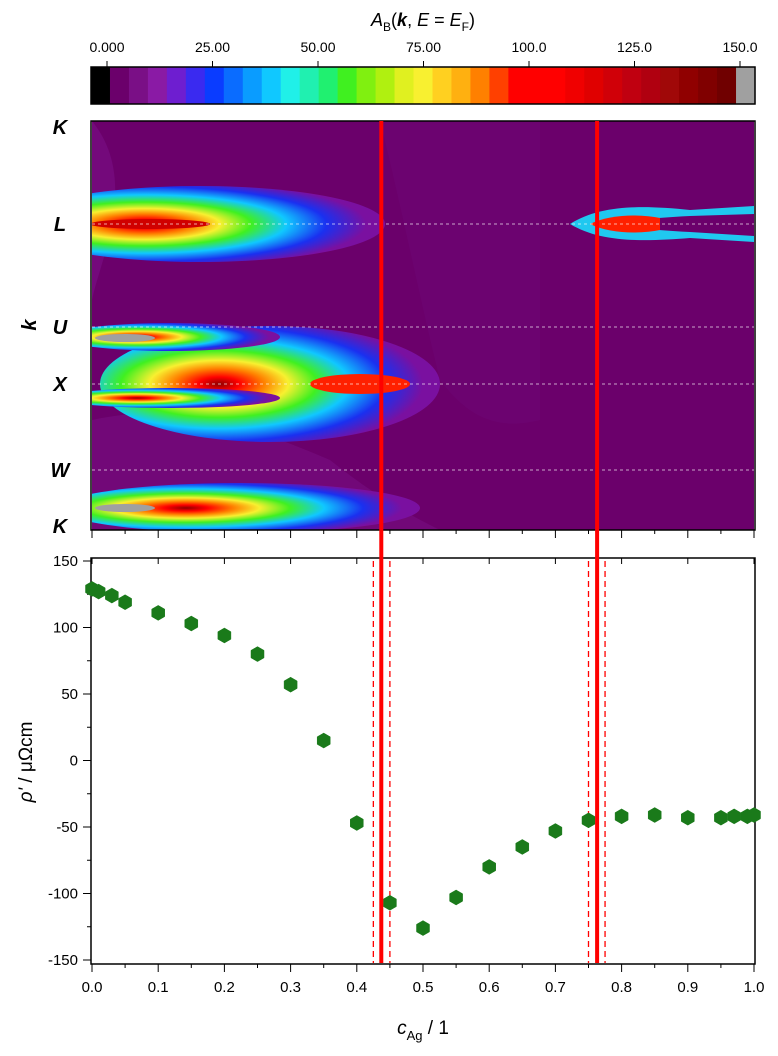 This screenshot has height=1056, width=778. Describe the element at coordinates (26, 763) in the screenshot. I see `scatter-y-label: ρ' / μΩcm` at that location.